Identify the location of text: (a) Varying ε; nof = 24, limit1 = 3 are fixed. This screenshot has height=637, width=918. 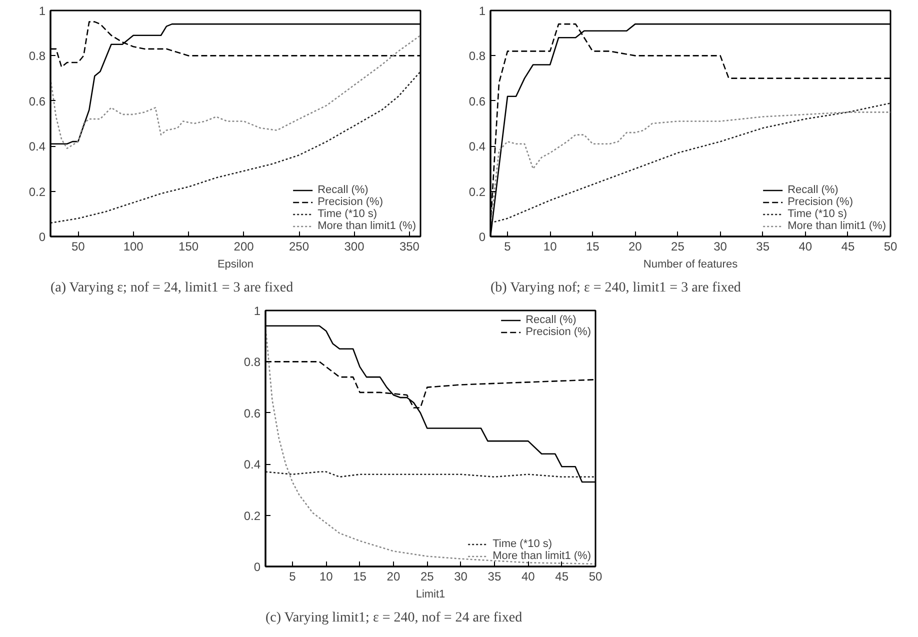
(172, 288).